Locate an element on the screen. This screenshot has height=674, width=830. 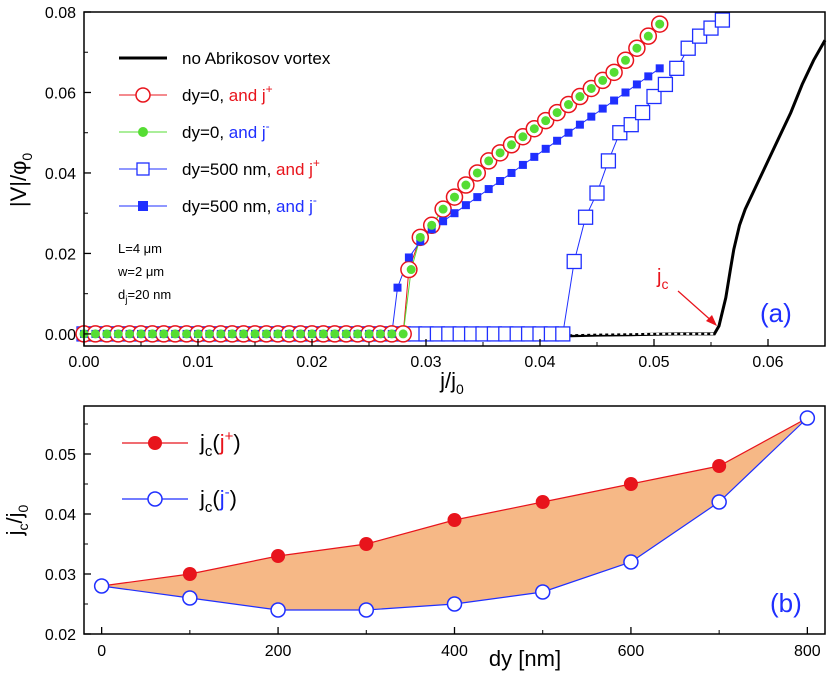
panel-b-xtick-label: 0 is located at coordinates (101, 651).